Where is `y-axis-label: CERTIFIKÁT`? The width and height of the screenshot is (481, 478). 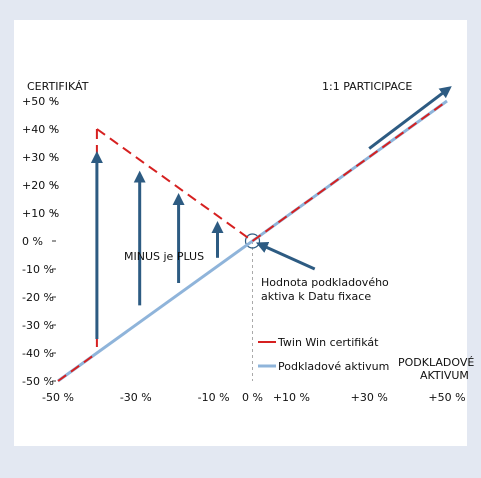 y-axis-label: CERTIFIKÁT is located at coordinates (58, 86).